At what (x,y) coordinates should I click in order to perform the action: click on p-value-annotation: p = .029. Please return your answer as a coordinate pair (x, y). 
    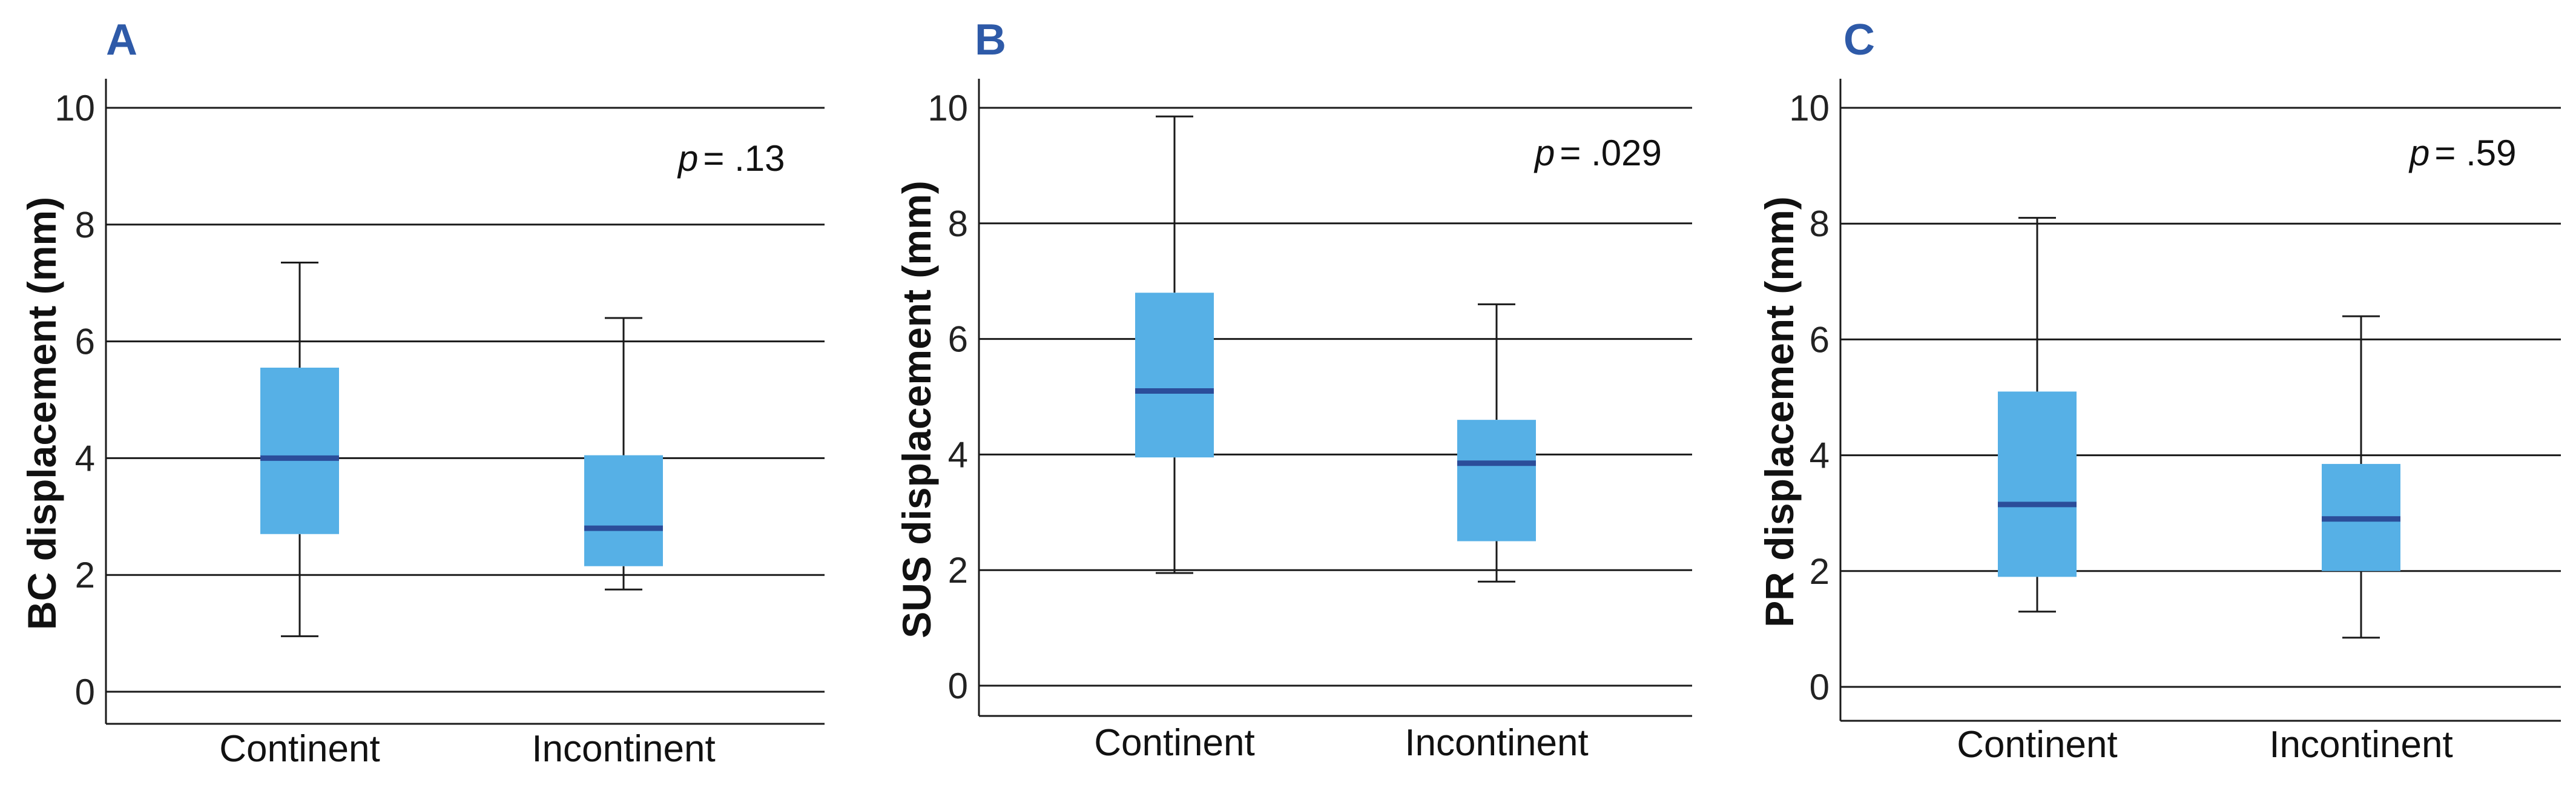
    Looking at the image, I should click on (1597, 153).